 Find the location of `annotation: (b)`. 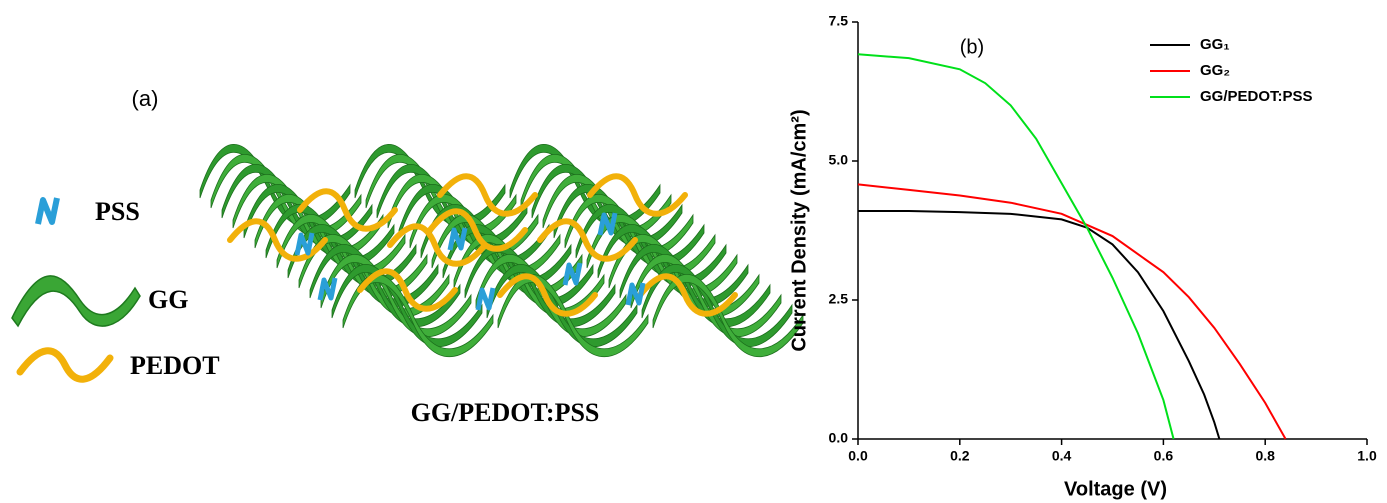

annotation: (b) is located at coordinates (972, 47).